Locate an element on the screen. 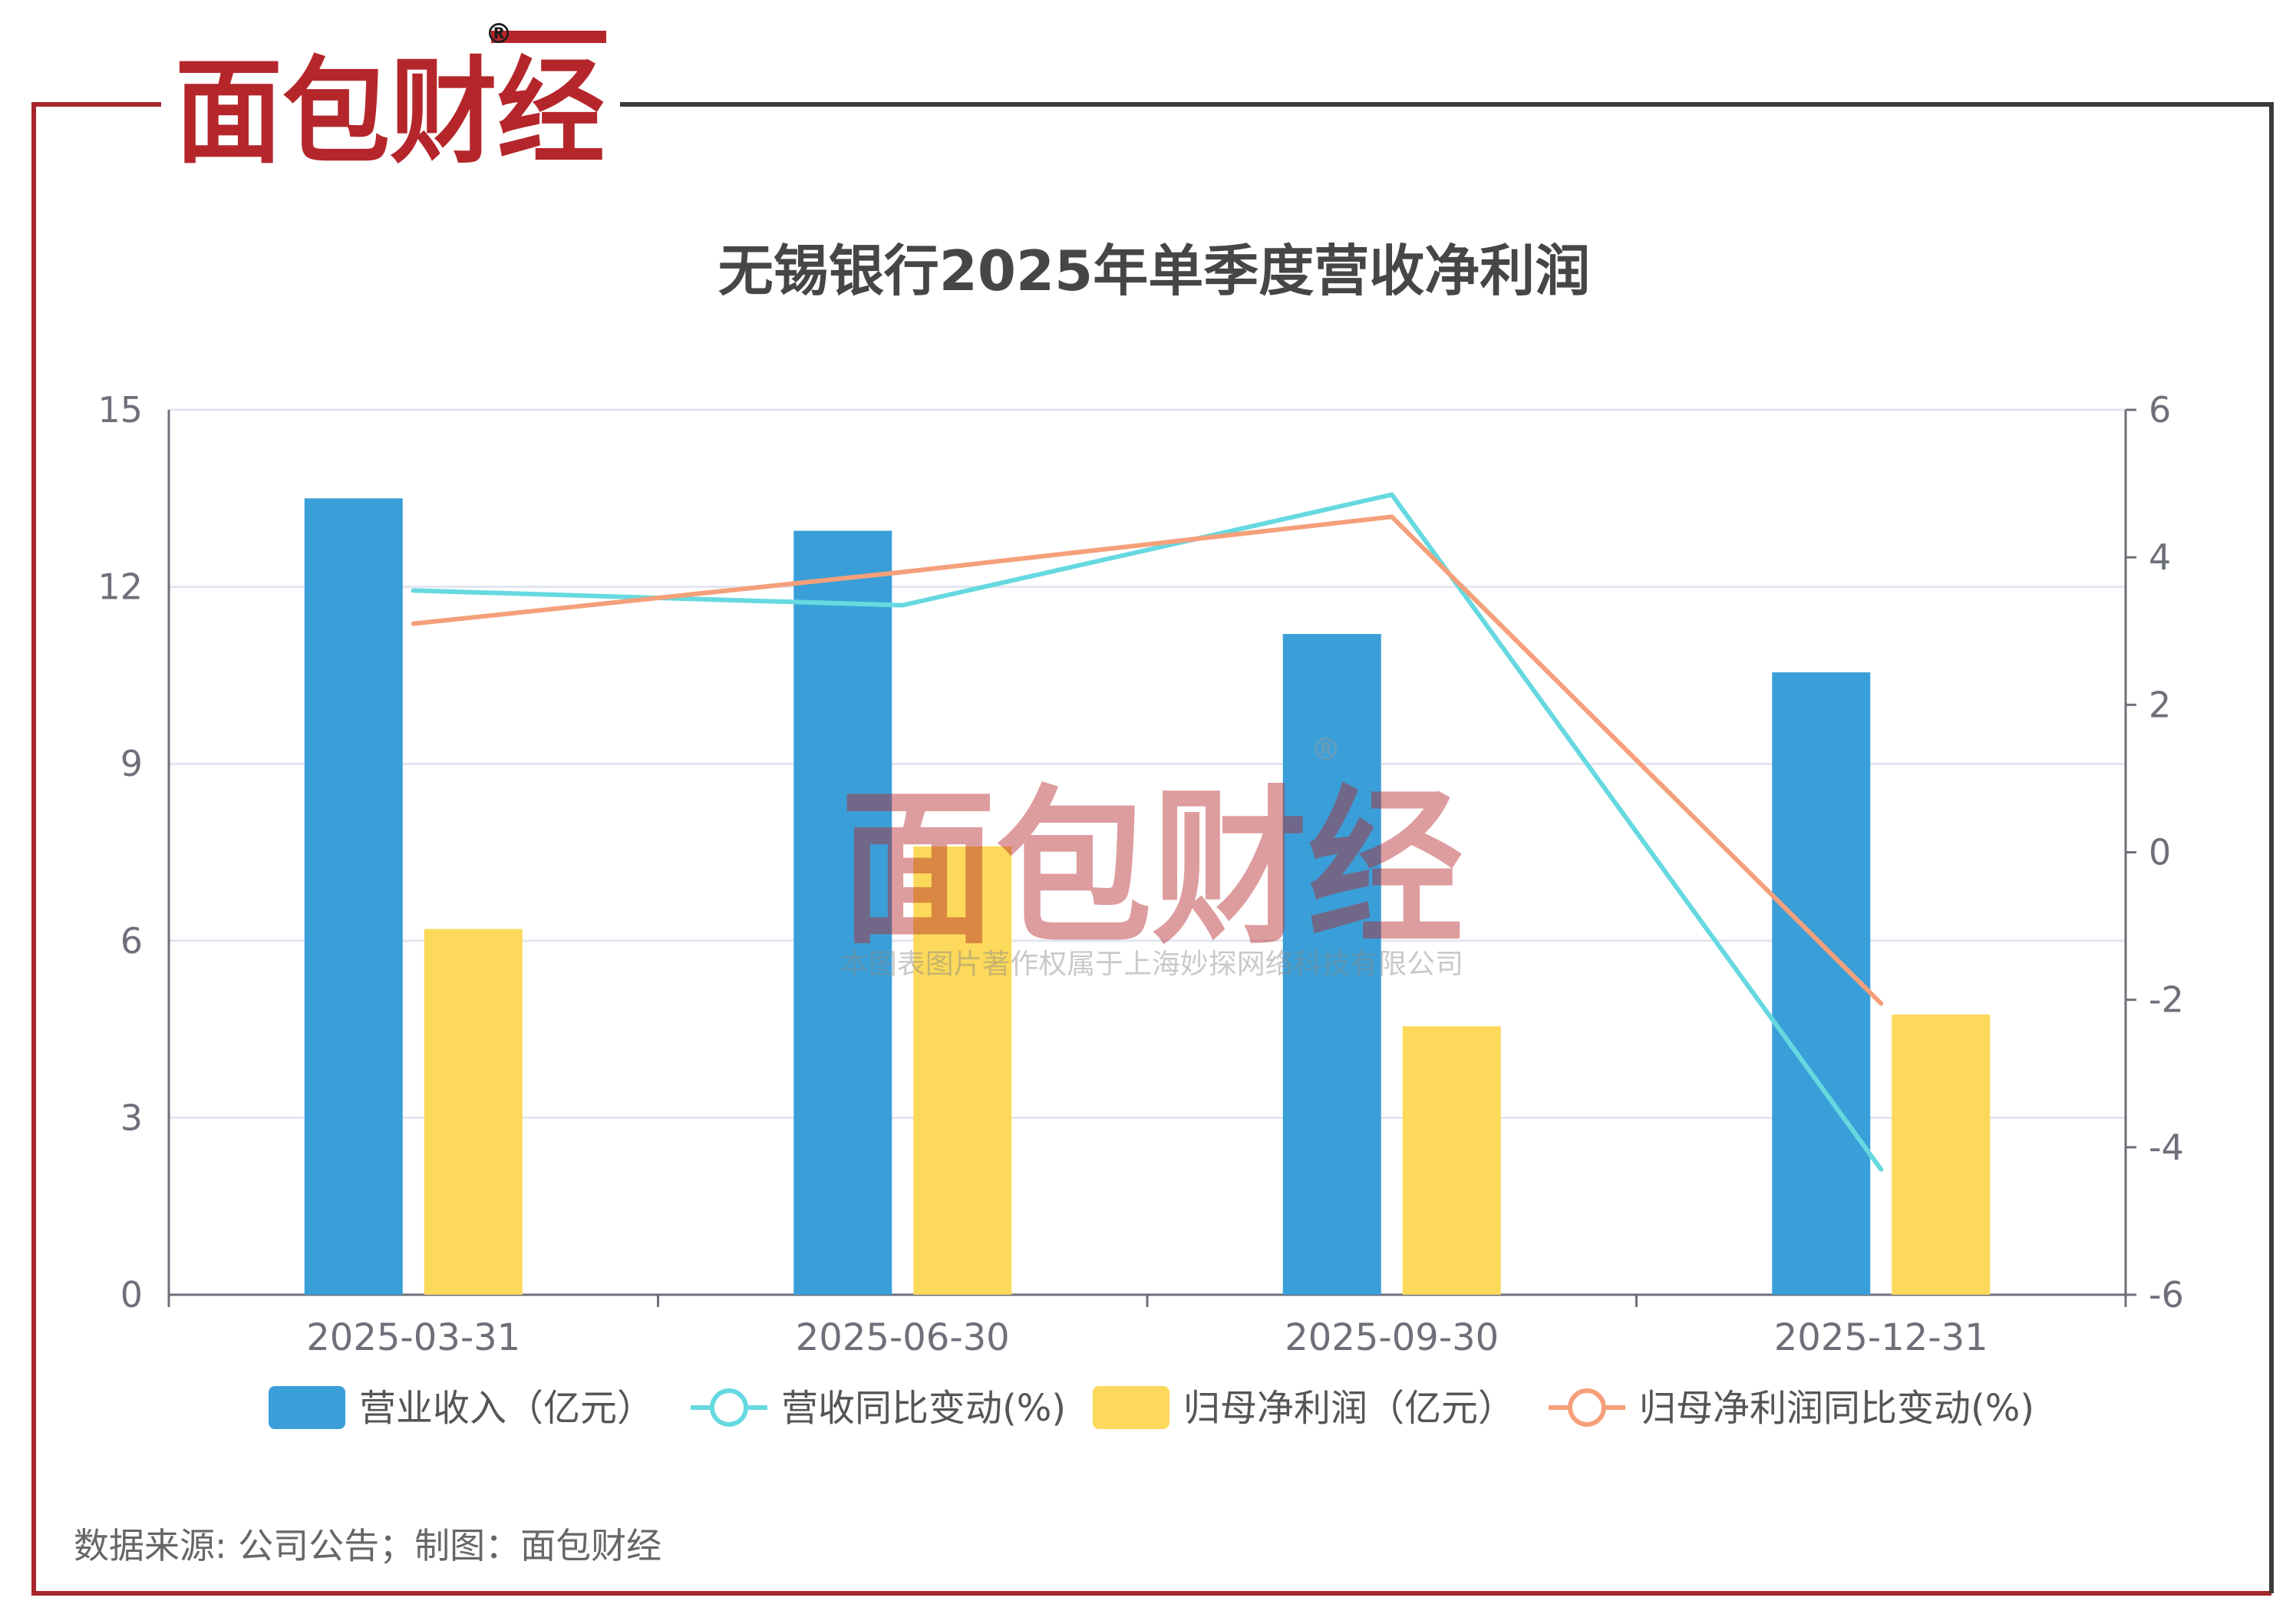  watermark: ® 面包财经 本图表图片著作权属于上海妙探网络科技有限公司 is located at coordinates (1151, 856).